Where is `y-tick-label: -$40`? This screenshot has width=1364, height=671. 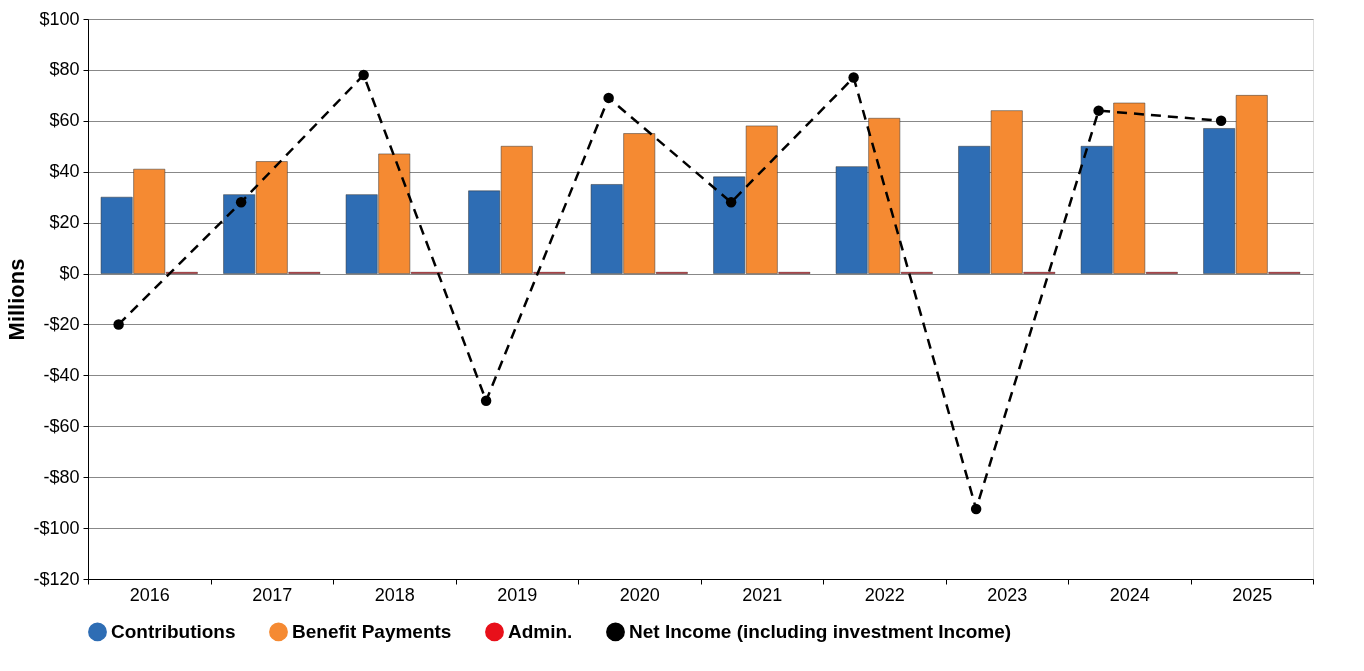
y-tick-label: -$40 is located at coordinates (61, 374).